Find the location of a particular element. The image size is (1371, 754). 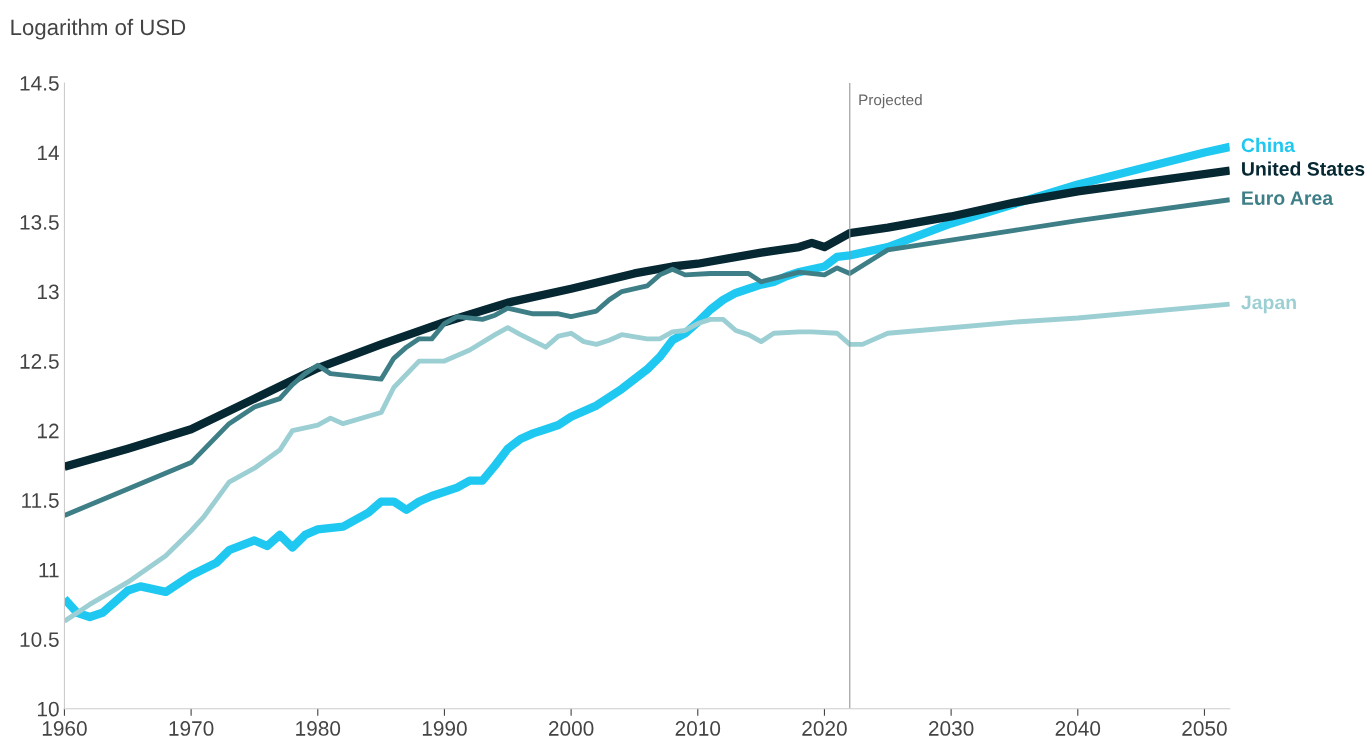

y-tick-label: 13.5 is located at coordinates (39, 222).